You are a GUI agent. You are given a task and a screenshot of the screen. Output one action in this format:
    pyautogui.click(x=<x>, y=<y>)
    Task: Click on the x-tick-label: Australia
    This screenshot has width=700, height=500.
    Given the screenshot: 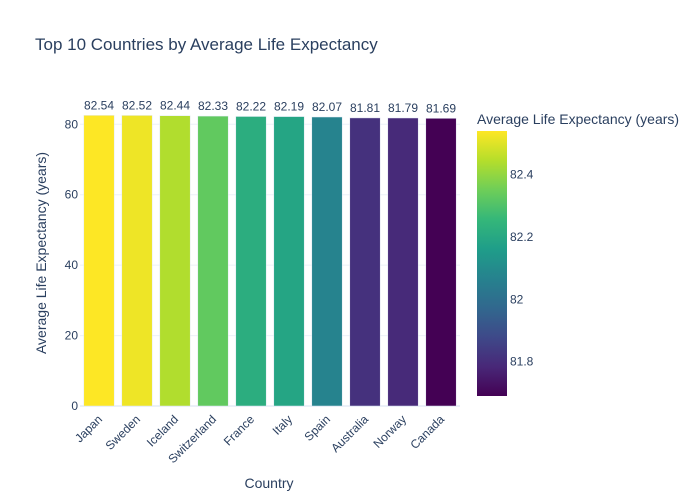 What is the action you would take?
    pyautogui.click(x=349, y=433)
    